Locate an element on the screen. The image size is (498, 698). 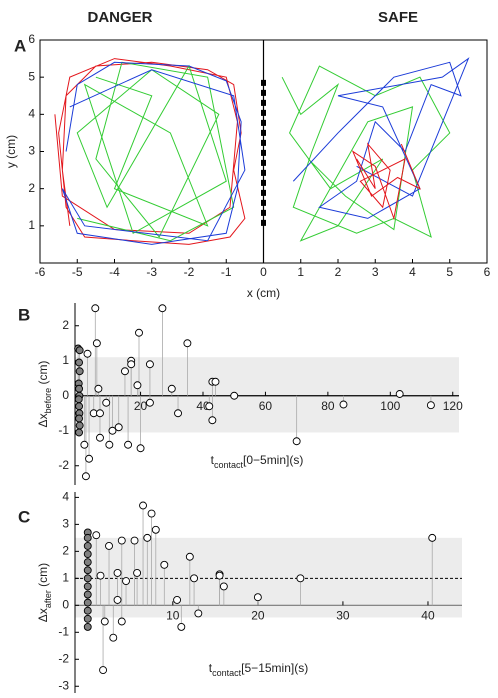
band is located at coordinates (268, 577).